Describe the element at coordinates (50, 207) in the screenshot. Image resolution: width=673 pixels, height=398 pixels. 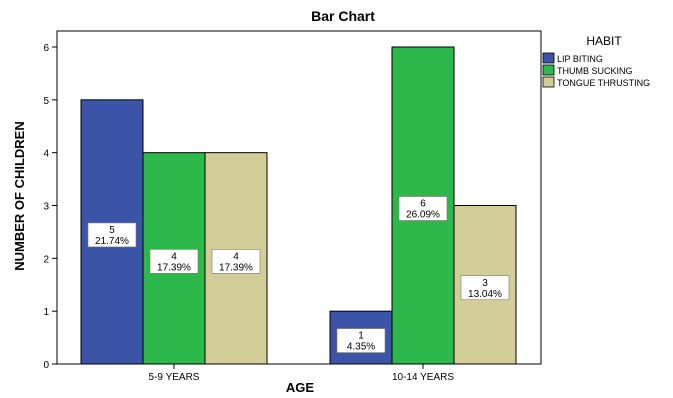
I see `y-axis: 0 1 2 3 4 5 6` at that location.